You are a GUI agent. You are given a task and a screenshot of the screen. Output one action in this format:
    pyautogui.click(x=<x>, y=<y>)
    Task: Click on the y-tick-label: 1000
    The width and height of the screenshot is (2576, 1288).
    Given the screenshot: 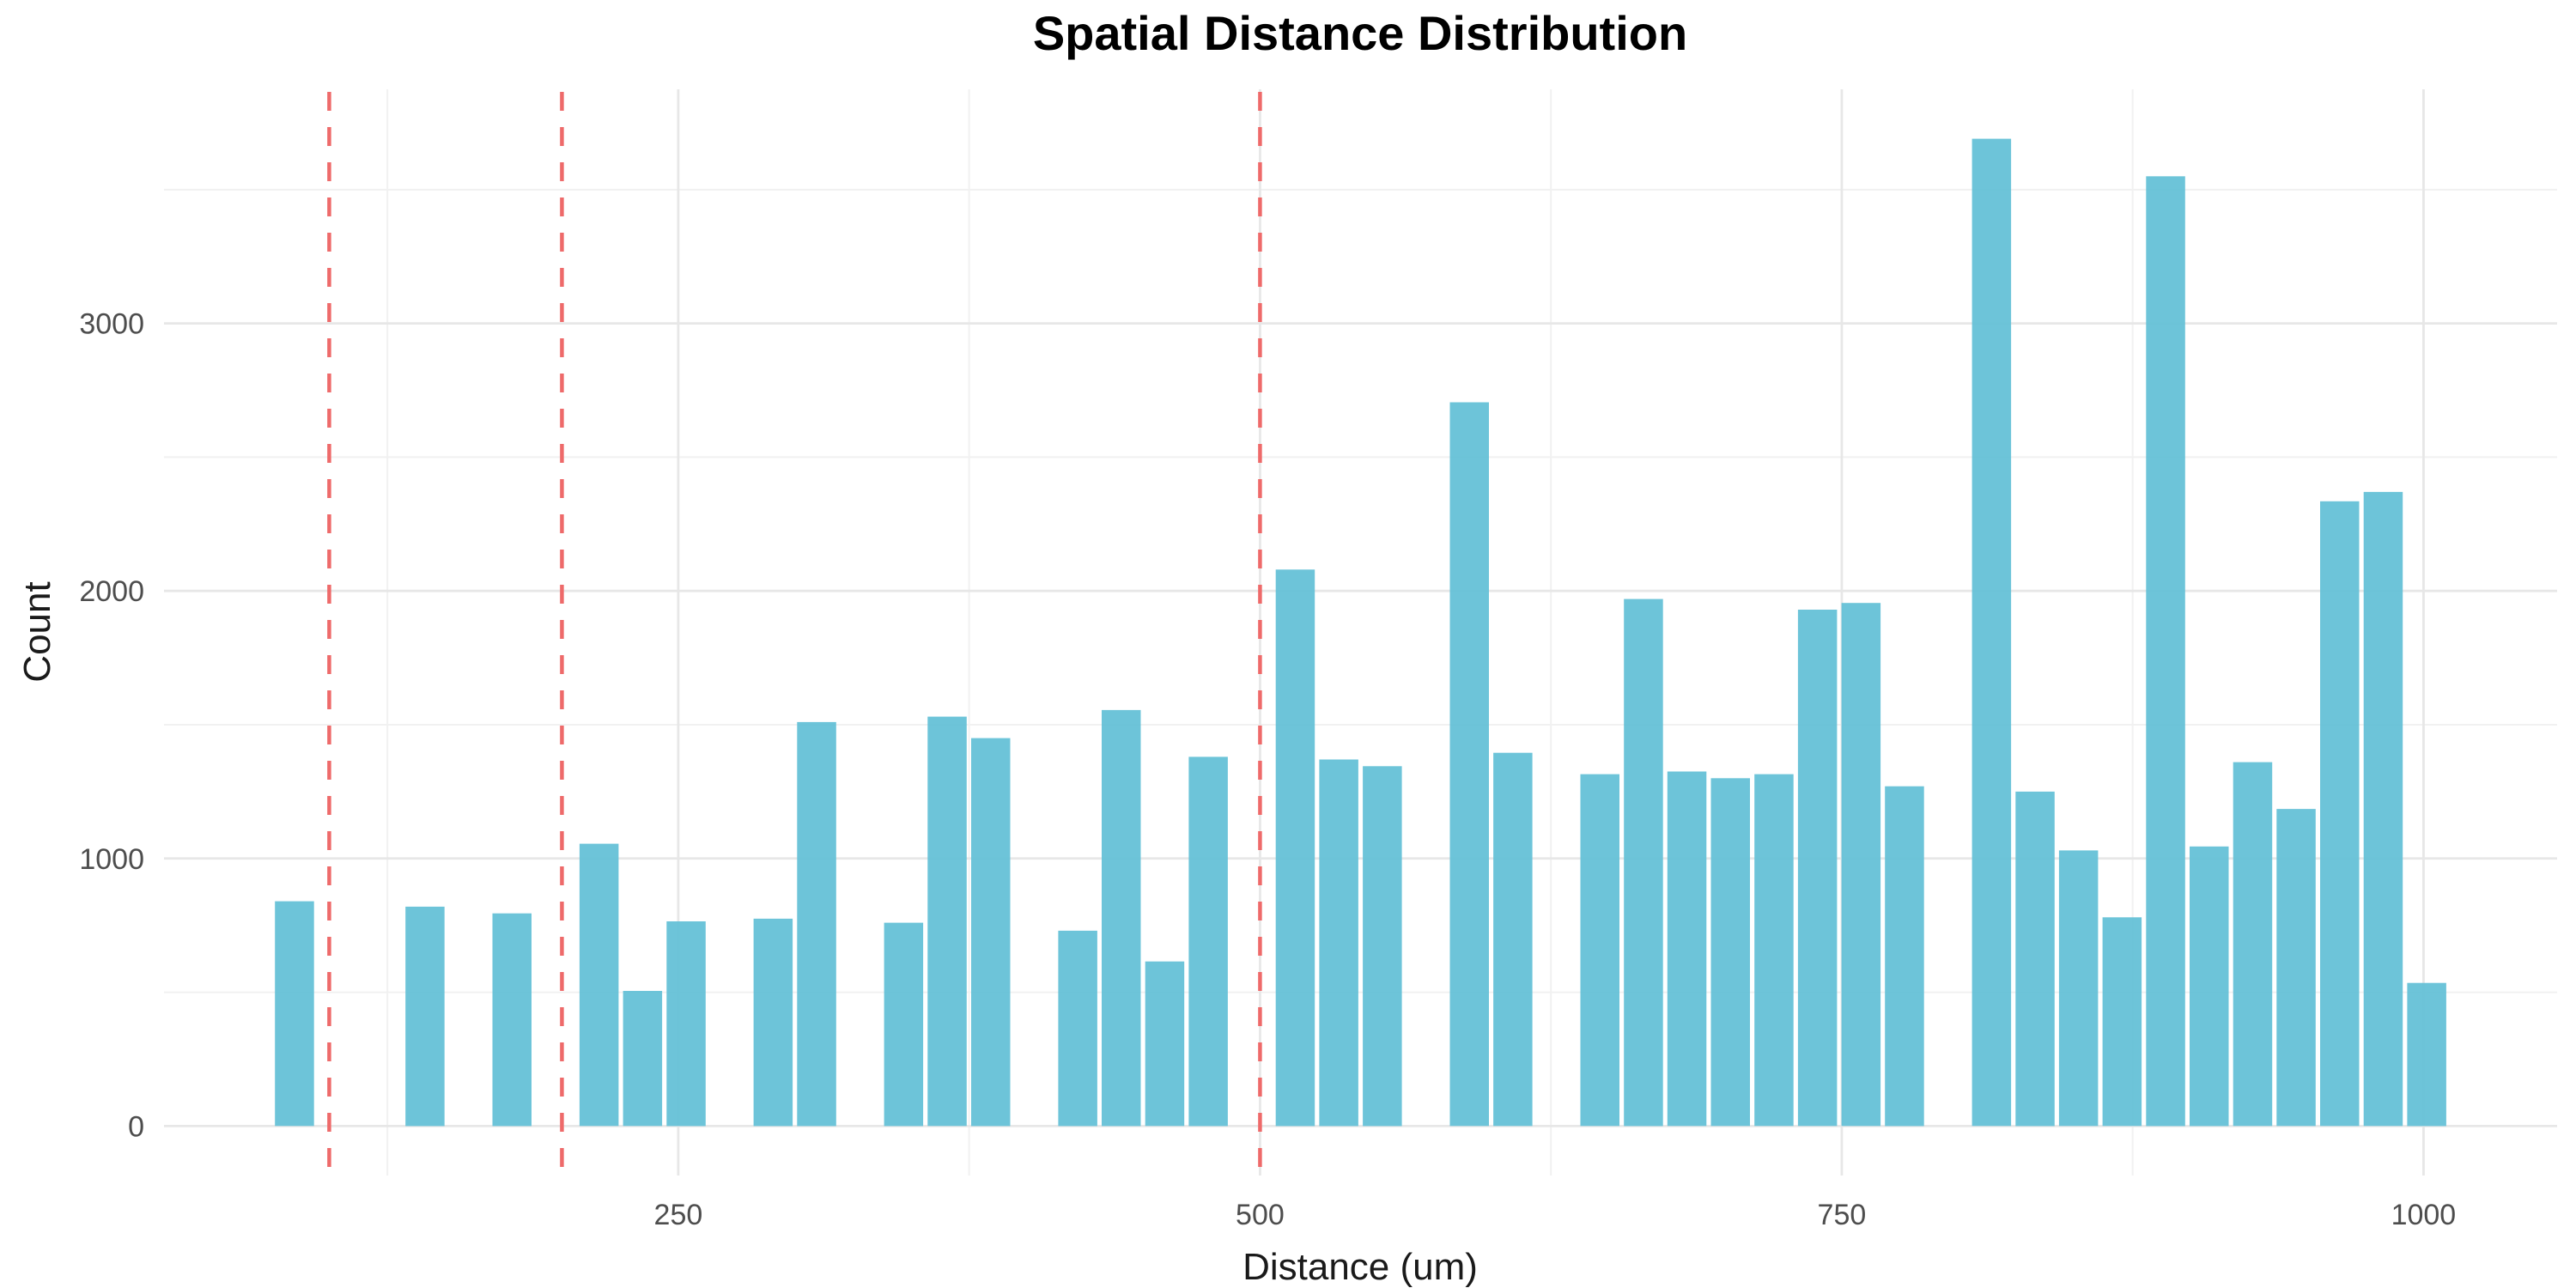 What is the action you would take?
    pyautogui.click(x=112, y=859)
    